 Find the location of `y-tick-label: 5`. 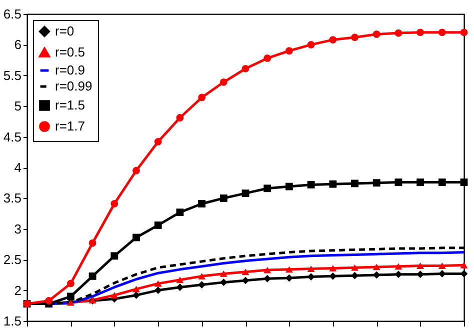

y-tick-label: 5 is located at coordinates (18, 106).